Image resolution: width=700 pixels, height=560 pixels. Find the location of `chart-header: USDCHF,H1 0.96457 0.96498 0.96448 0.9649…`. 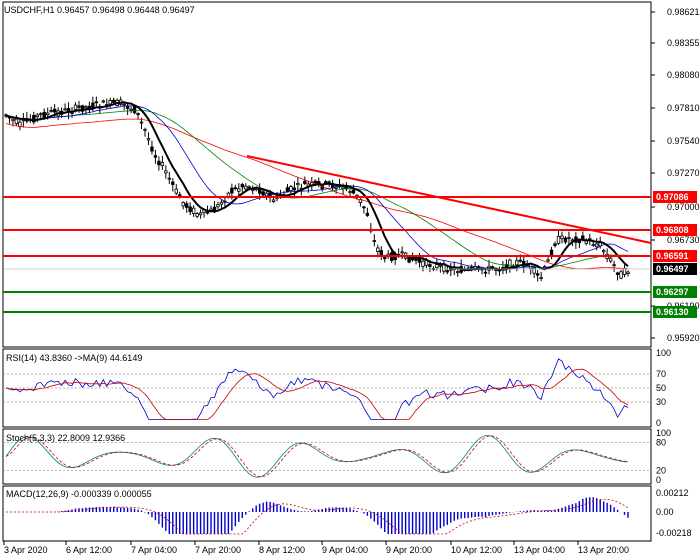

chart-header: USDCHF,H1 0.96457 0.96498 0.96448 0.9649… is located at coordinates (99, 10).